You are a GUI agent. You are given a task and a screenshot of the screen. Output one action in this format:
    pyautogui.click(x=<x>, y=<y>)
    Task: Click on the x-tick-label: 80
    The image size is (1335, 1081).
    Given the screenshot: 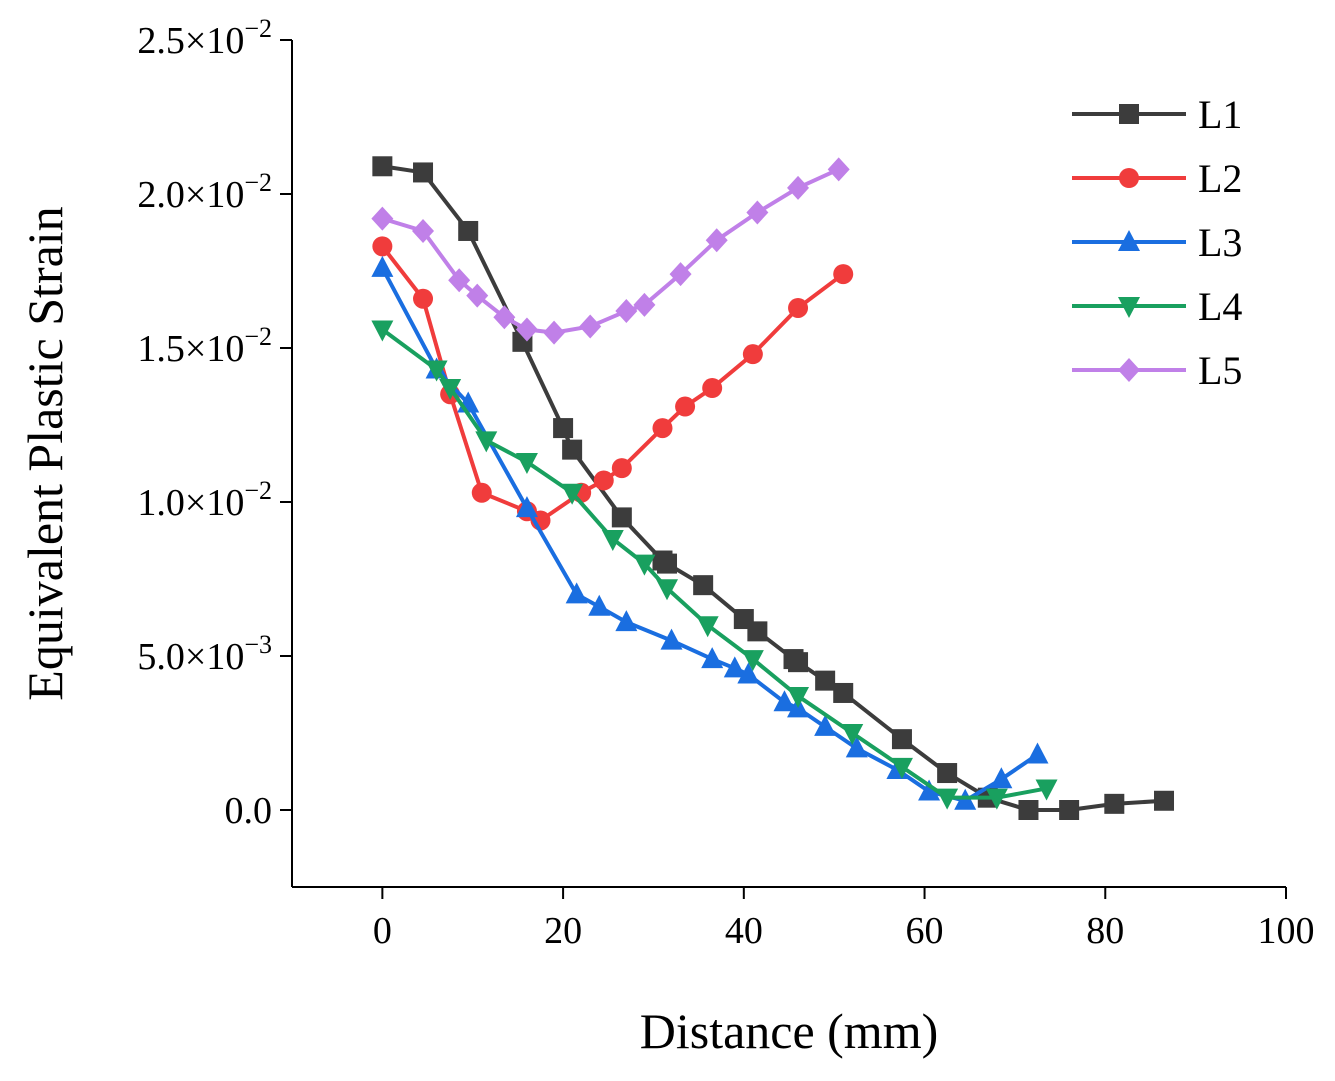 What is the action you would take?
    pyautogui.click(x=1105, y=931)
    